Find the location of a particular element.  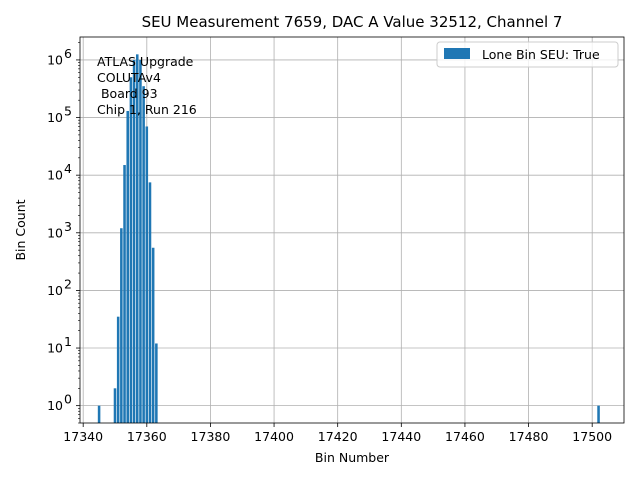

legend-label: Lone Bin SEU: True is located at coordinates (541, 54).